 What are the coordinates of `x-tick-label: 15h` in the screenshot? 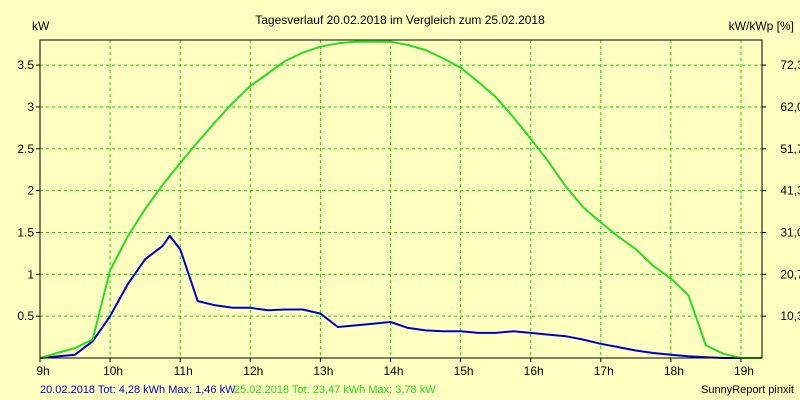 It's located at (464, 371).